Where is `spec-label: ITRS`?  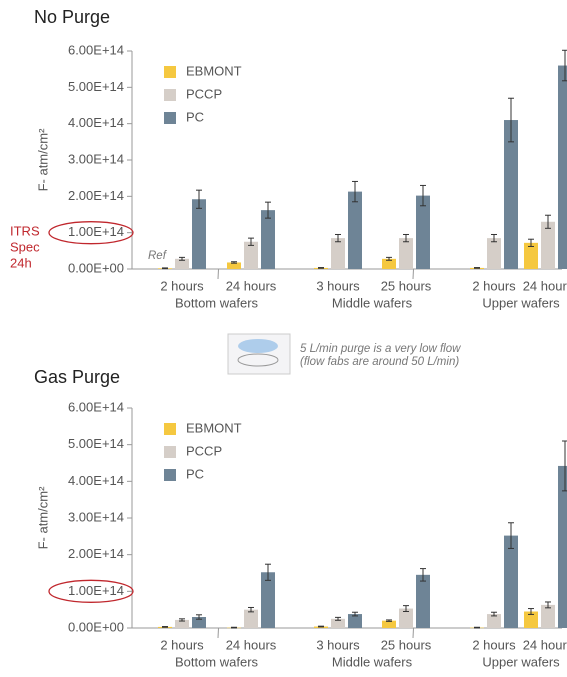 spec-label: ITRS is located at coordinates (25, 231).